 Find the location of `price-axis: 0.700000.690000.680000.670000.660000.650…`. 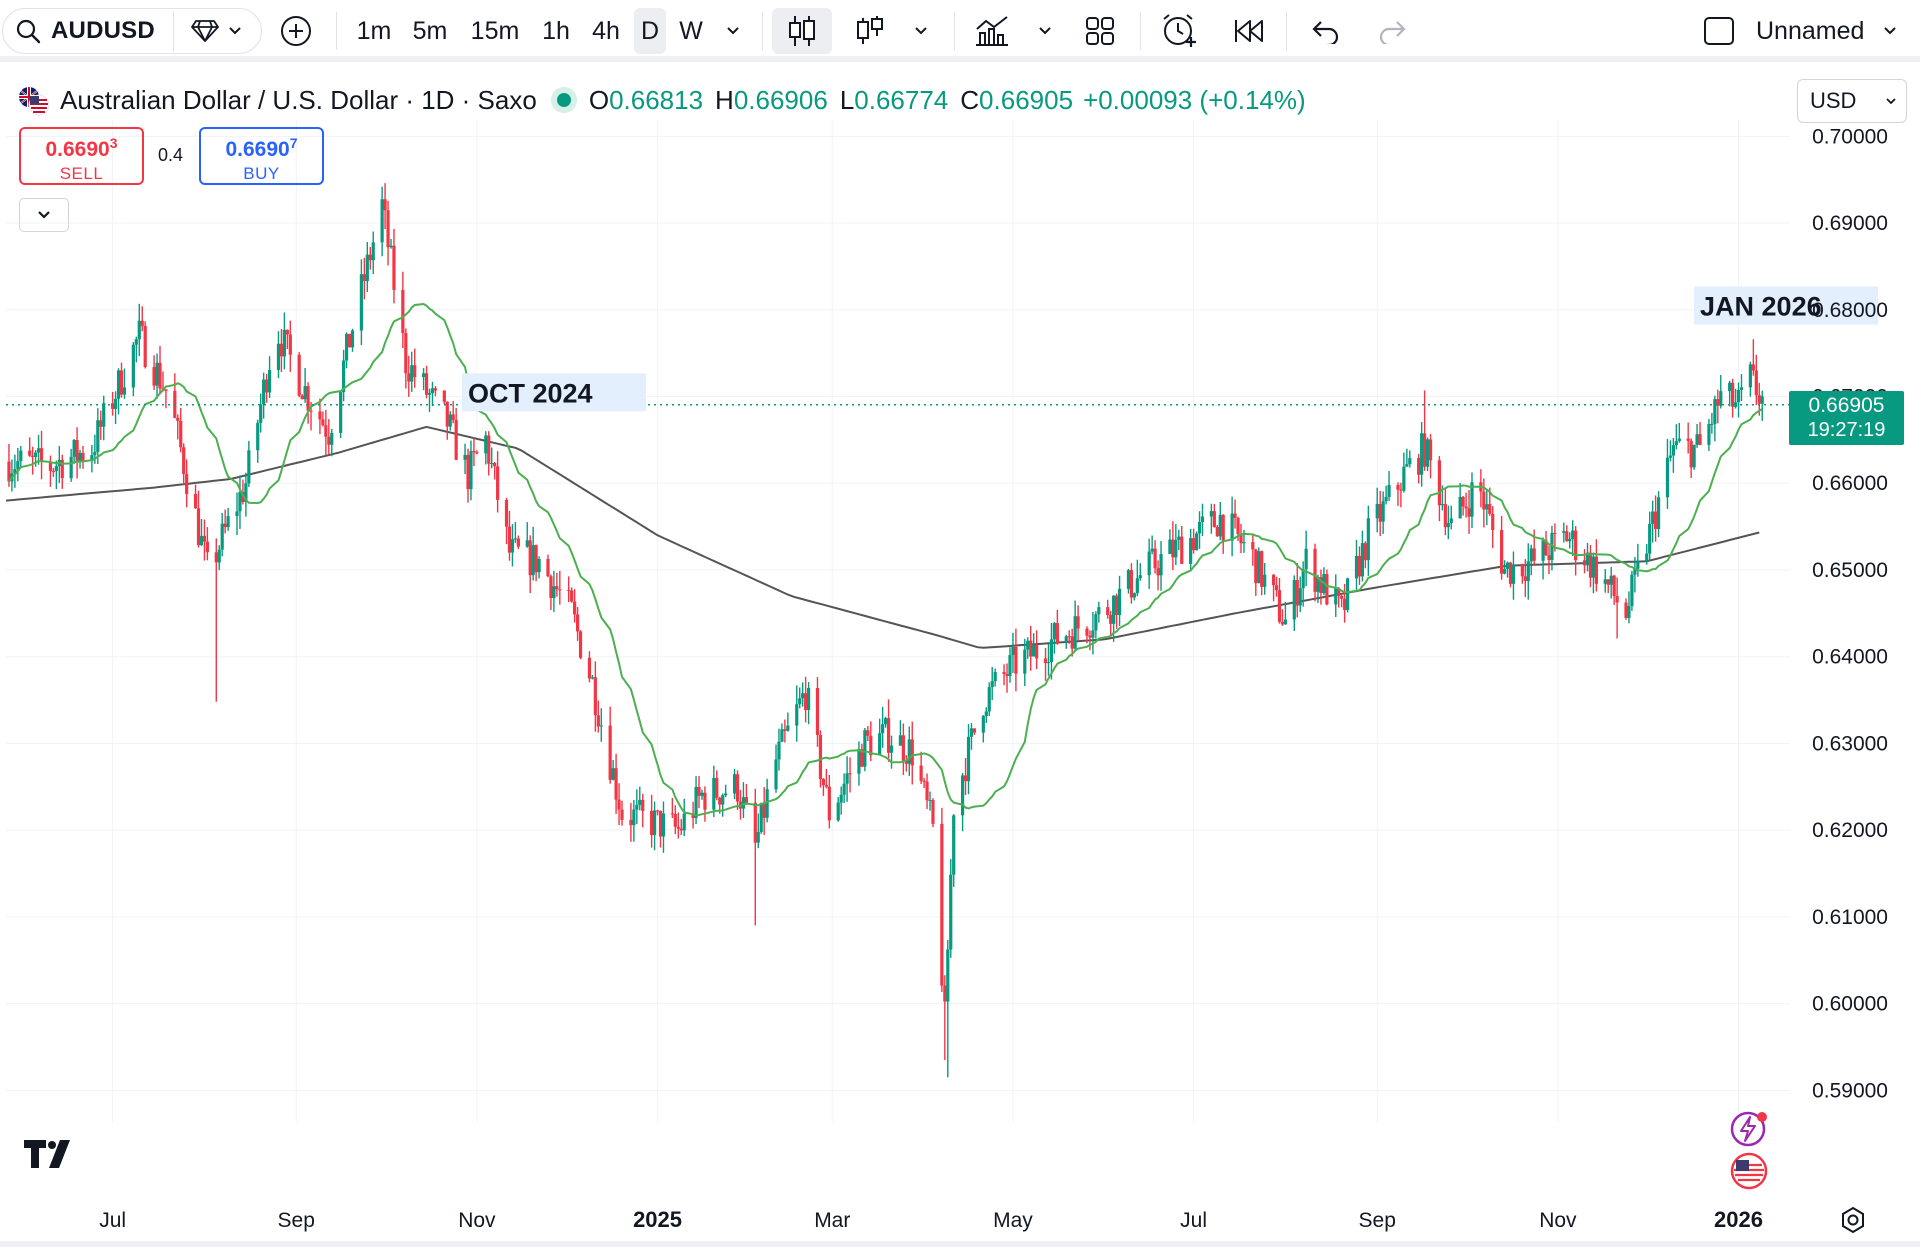

price-axis: 0.700000.690000.680000.670000.660000.650… is located at coordinates (1850, 613).